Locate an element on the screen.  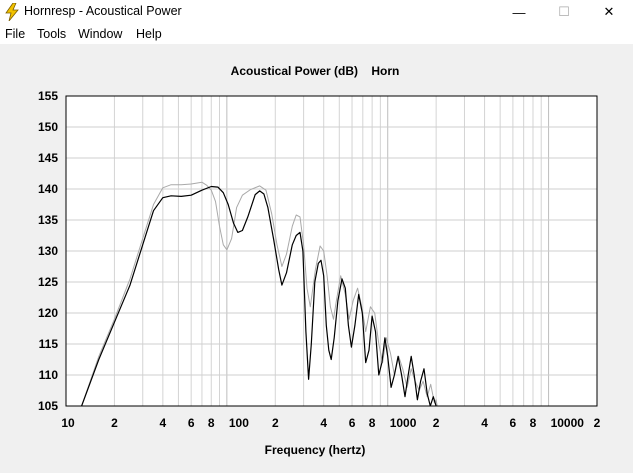
y-tick-label: 110 is located at coordinates (49, 375).